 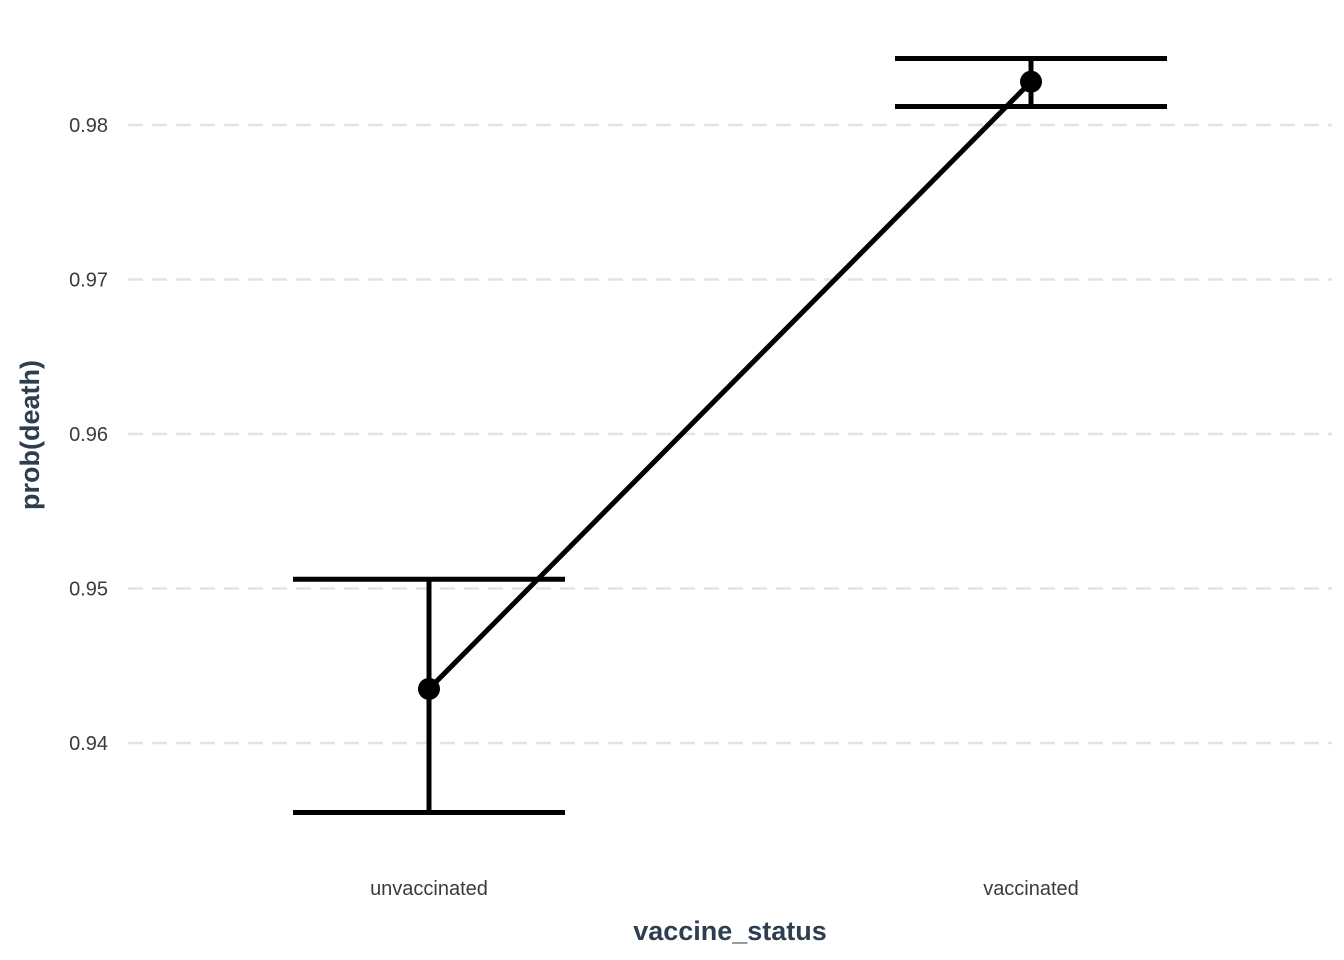 What do you see at coordinates (88, 590) in the screenshot?
I see `y-tick-label: 0.95` at bounding box center [88, 590].